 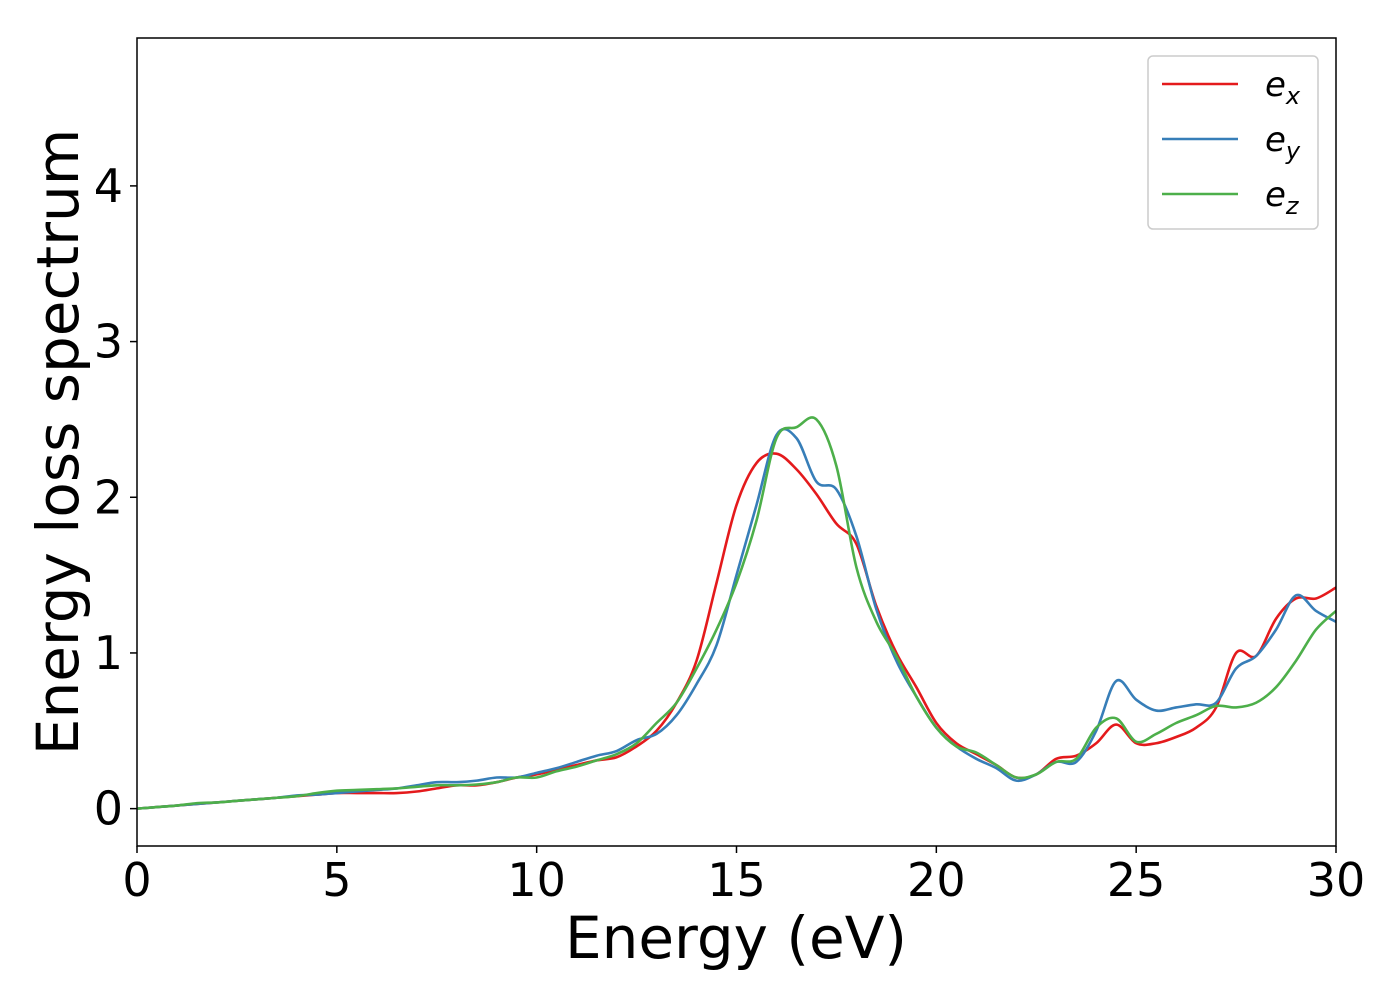 I want to click on legend-label: ey, so click(x=1283, y=142).